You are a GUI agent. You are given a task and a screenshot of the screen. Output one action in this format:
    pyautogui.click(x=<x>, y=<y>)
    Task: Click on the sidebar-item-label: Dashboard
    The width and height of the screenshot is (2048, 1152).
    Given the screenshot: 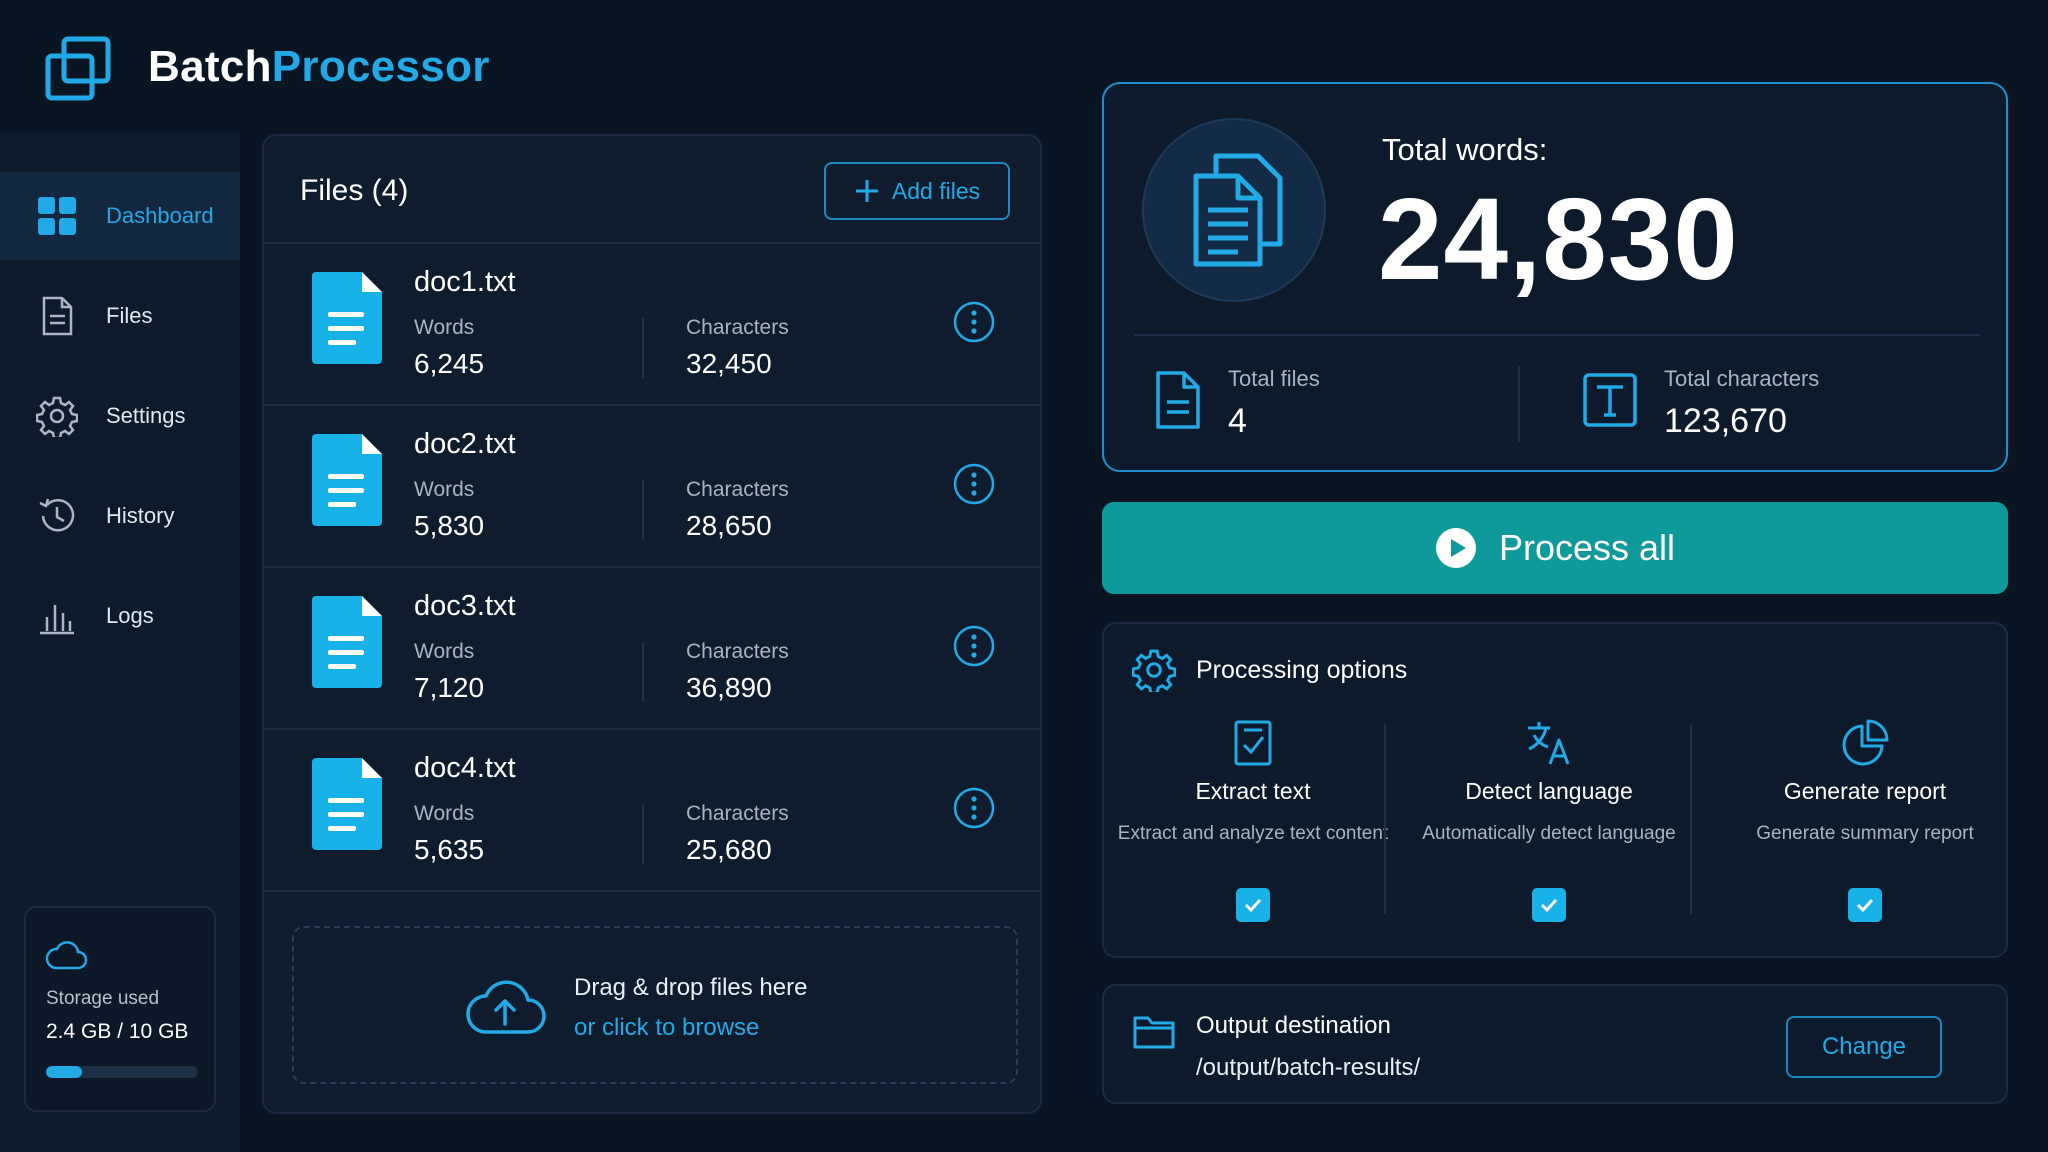 What is the action you would take?
    pyautogui.click(x=160, y=215)
    